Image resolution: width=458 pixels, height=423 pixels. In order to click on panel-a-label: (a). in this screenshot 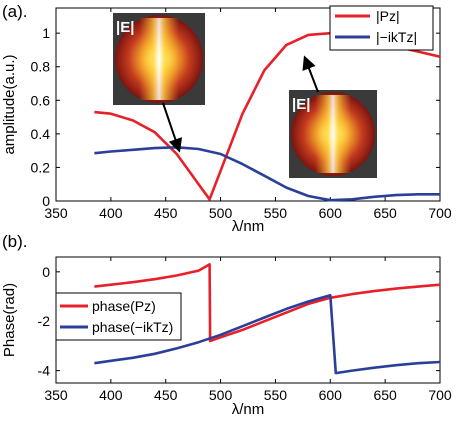, I will do `click(15, 11)`.